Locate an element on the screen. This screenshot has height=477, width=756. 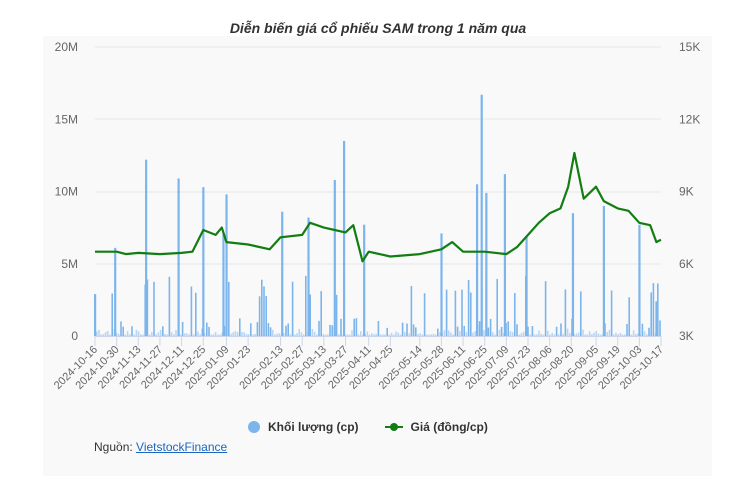
legend-item-volume: Khối lượng (cp) is located at coordinates (303, 427).